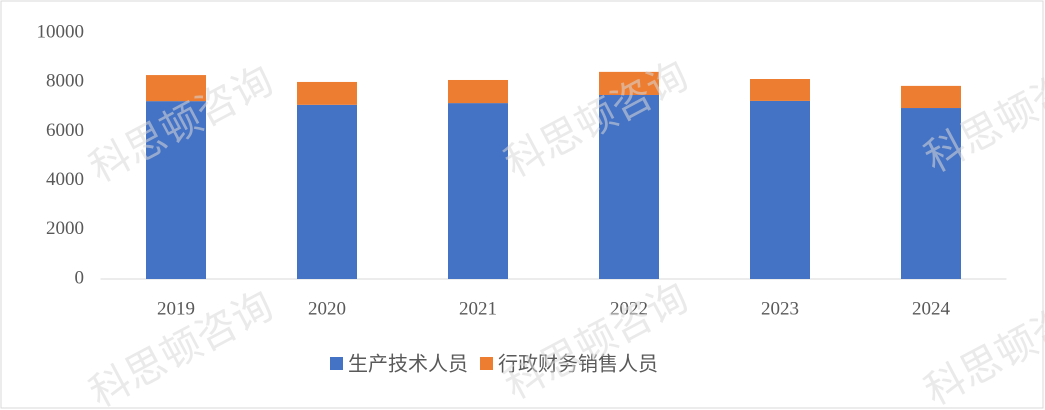  I want to click on x-tick-label: 2020, so click(327, 308).